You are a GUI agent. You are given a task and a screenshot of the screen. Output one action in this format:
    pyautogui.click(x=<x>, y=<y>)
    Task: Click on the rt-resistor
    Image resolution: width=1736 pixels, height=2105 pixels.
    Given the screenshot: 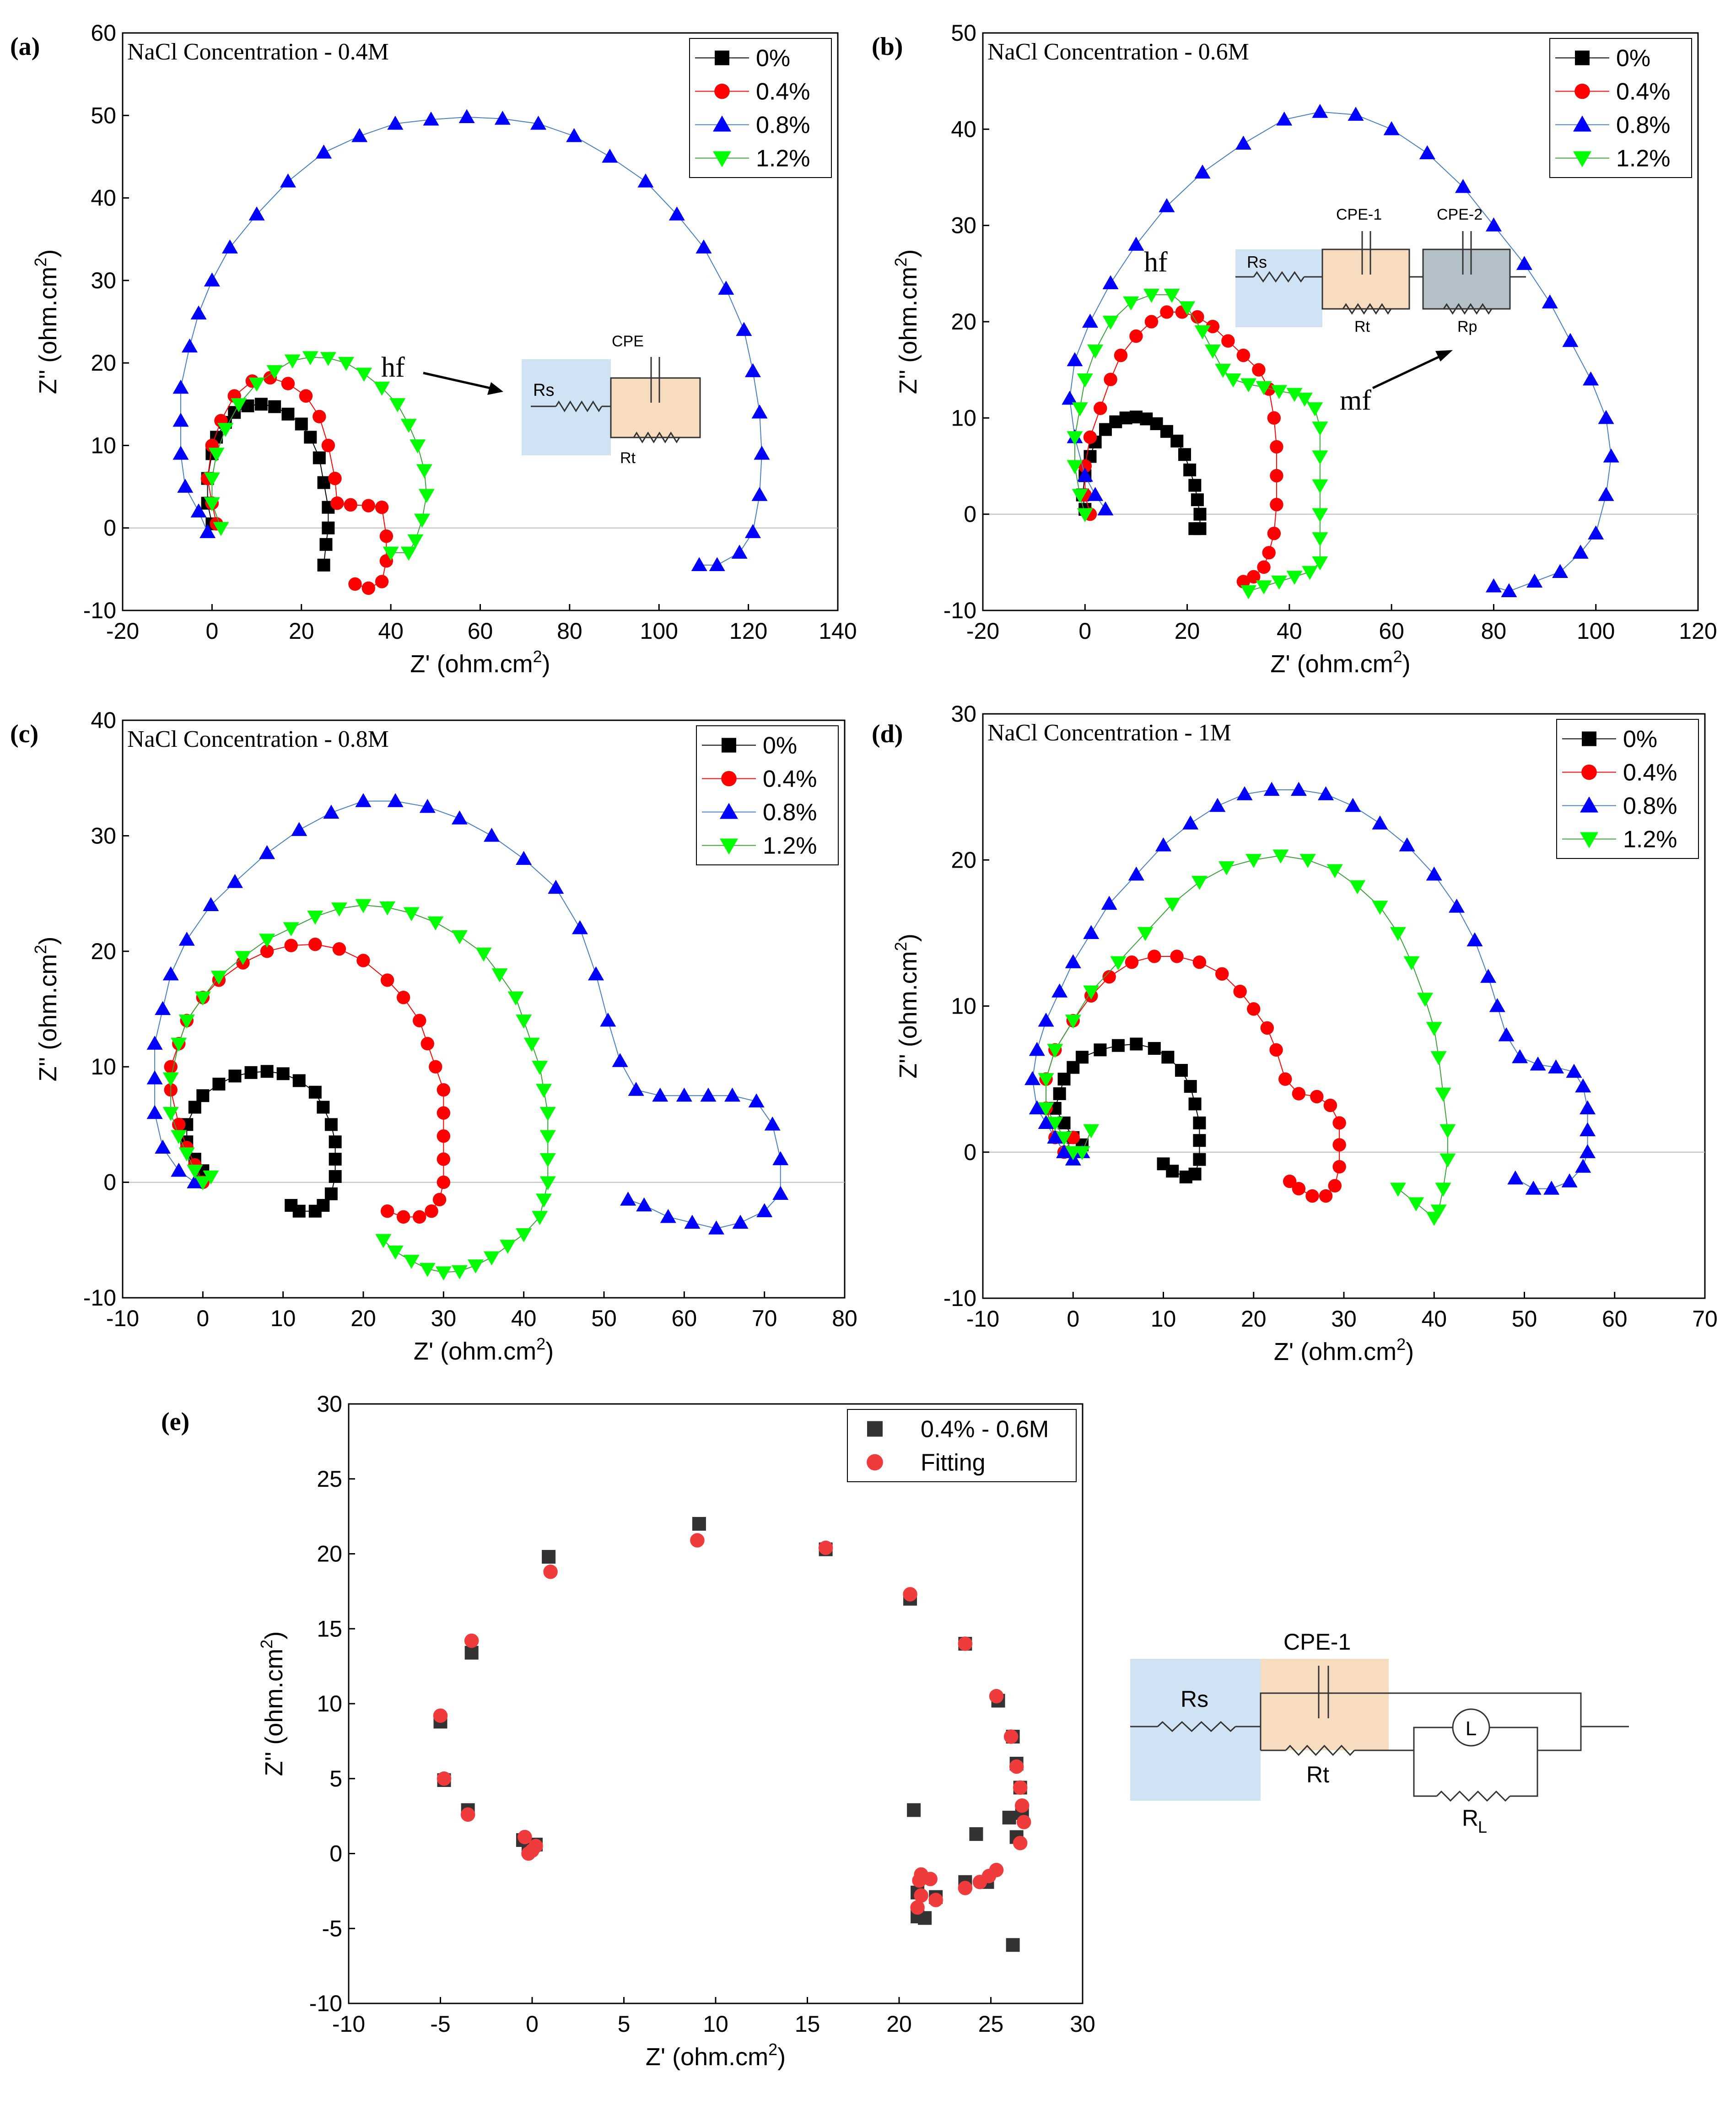 What is the action you would take?
    pyautogui.click(x=1320, y=1750)
    